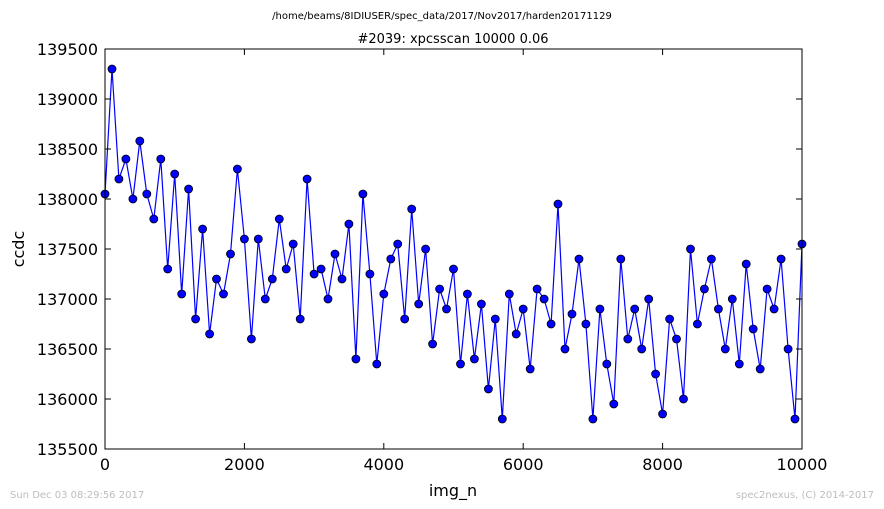 This screenshot has height=509, width=884. What do you see at coordinates (244, 464) in the screenshot?
I see `x-tick-label: 2000` at bounding box center [244, 464].